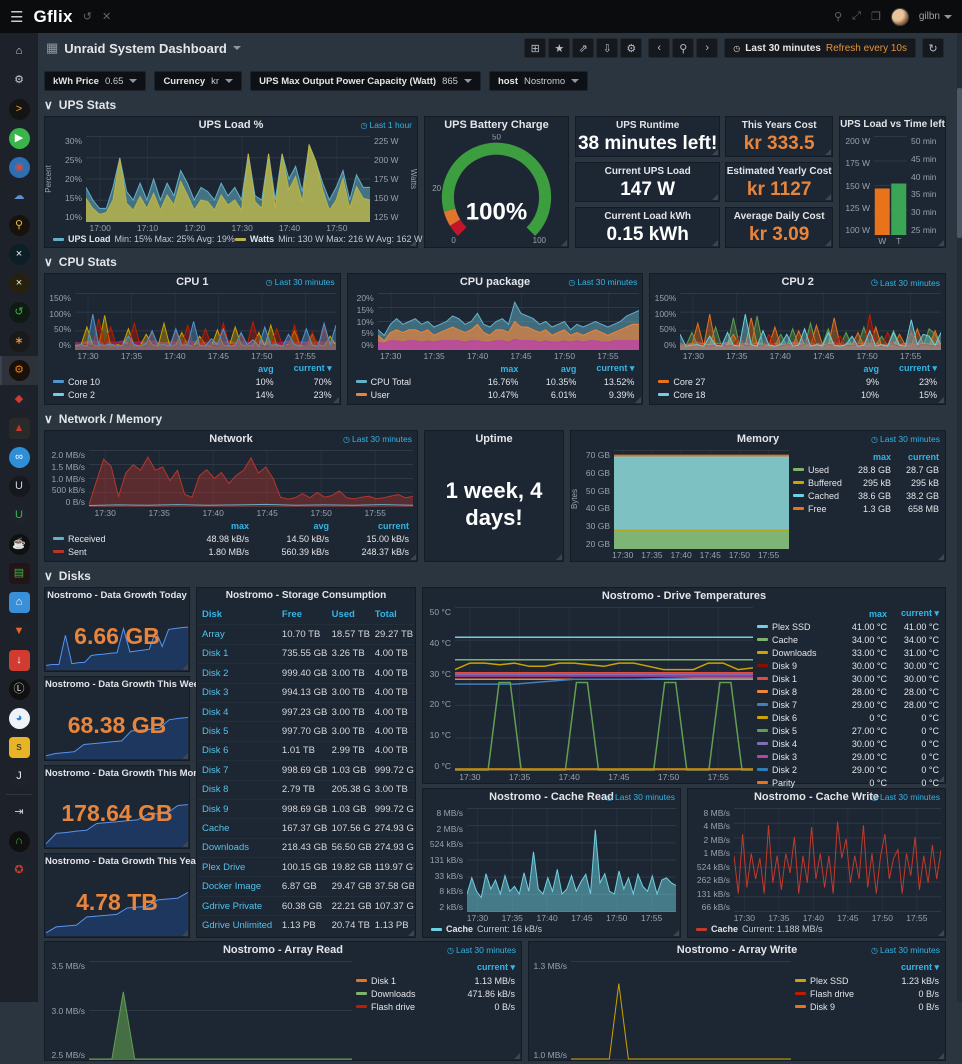  I want to click on variable-kwh-price: kWh Price 0.65, so click(95, 81).